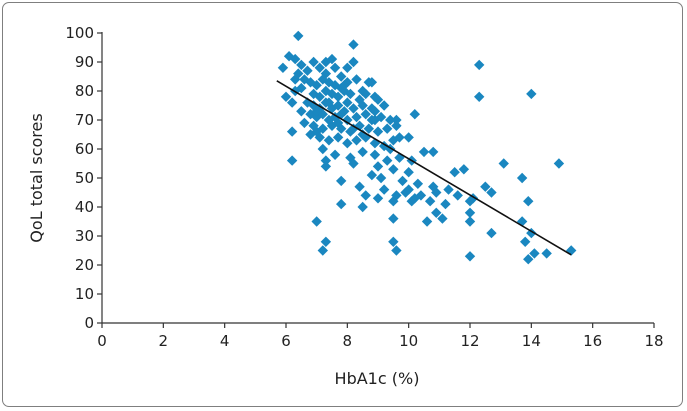 The image size is (687, 411). What do you see at coordinates (653, 341) in the screenshot?
I see `x-tick-label: 18` at bounding box center [653, 341].